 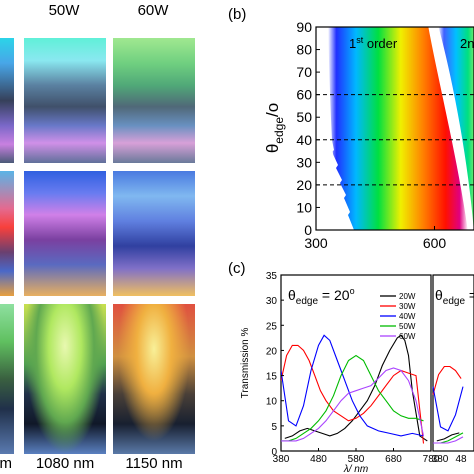 I want to click on panel-c-ylabel: Transmission %, so click(x=245, y=363).